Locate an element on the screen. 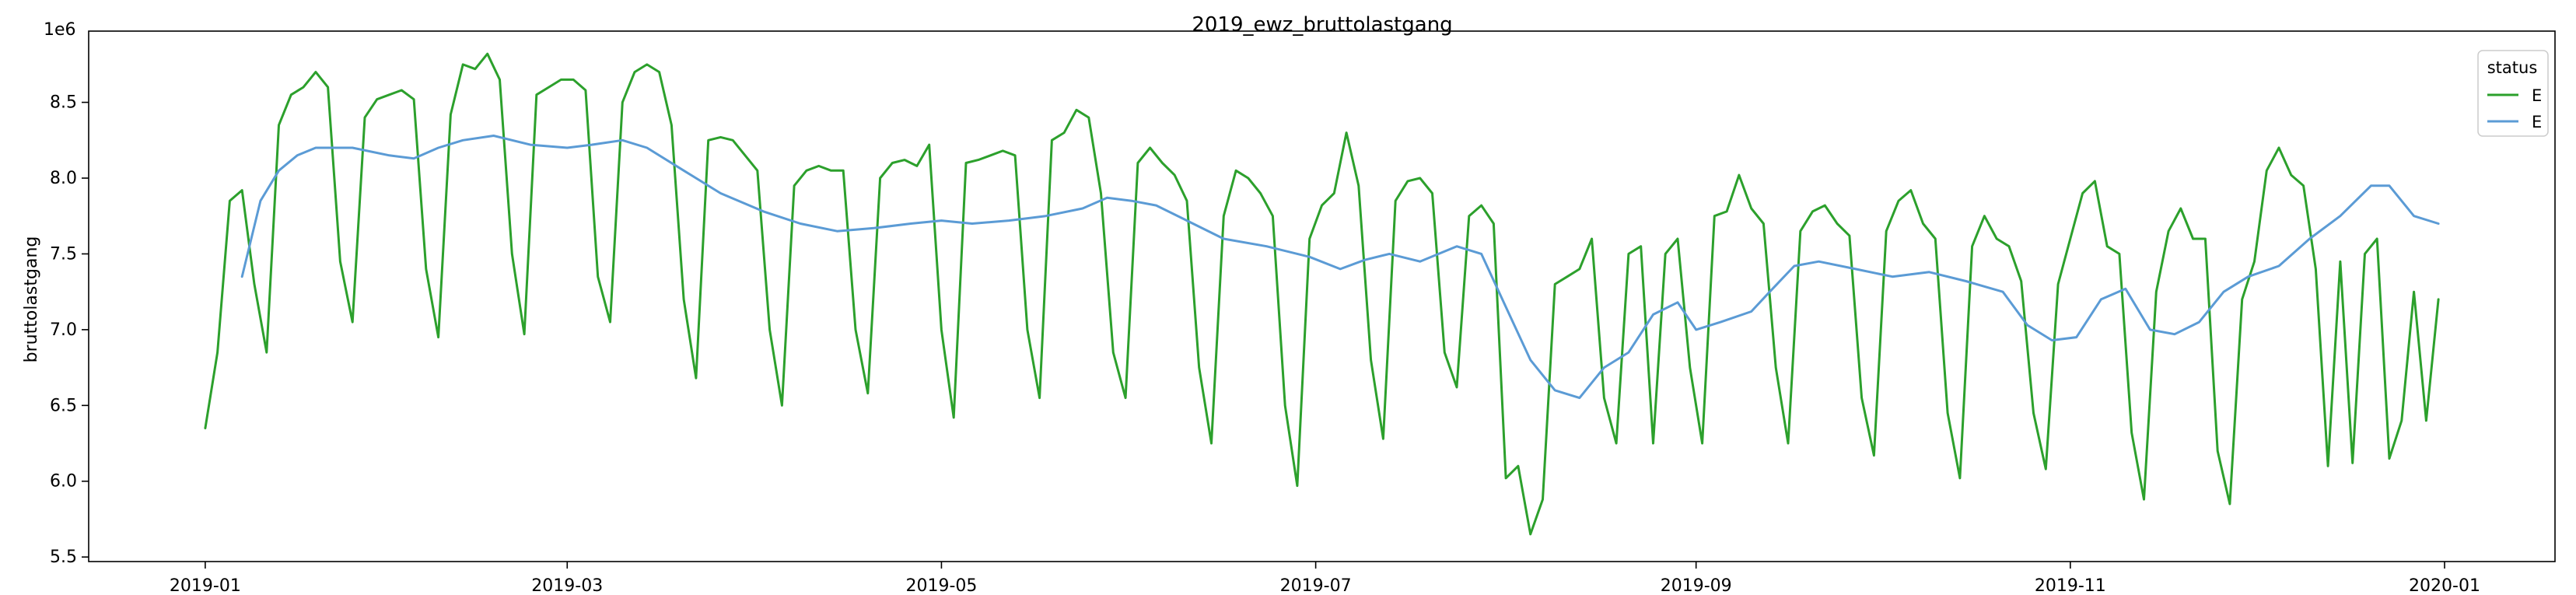 Image resolution: width=2576 pixels, height=595 pixels. y-tick-label-3: 7.0 is located at coordinates (64, 330).